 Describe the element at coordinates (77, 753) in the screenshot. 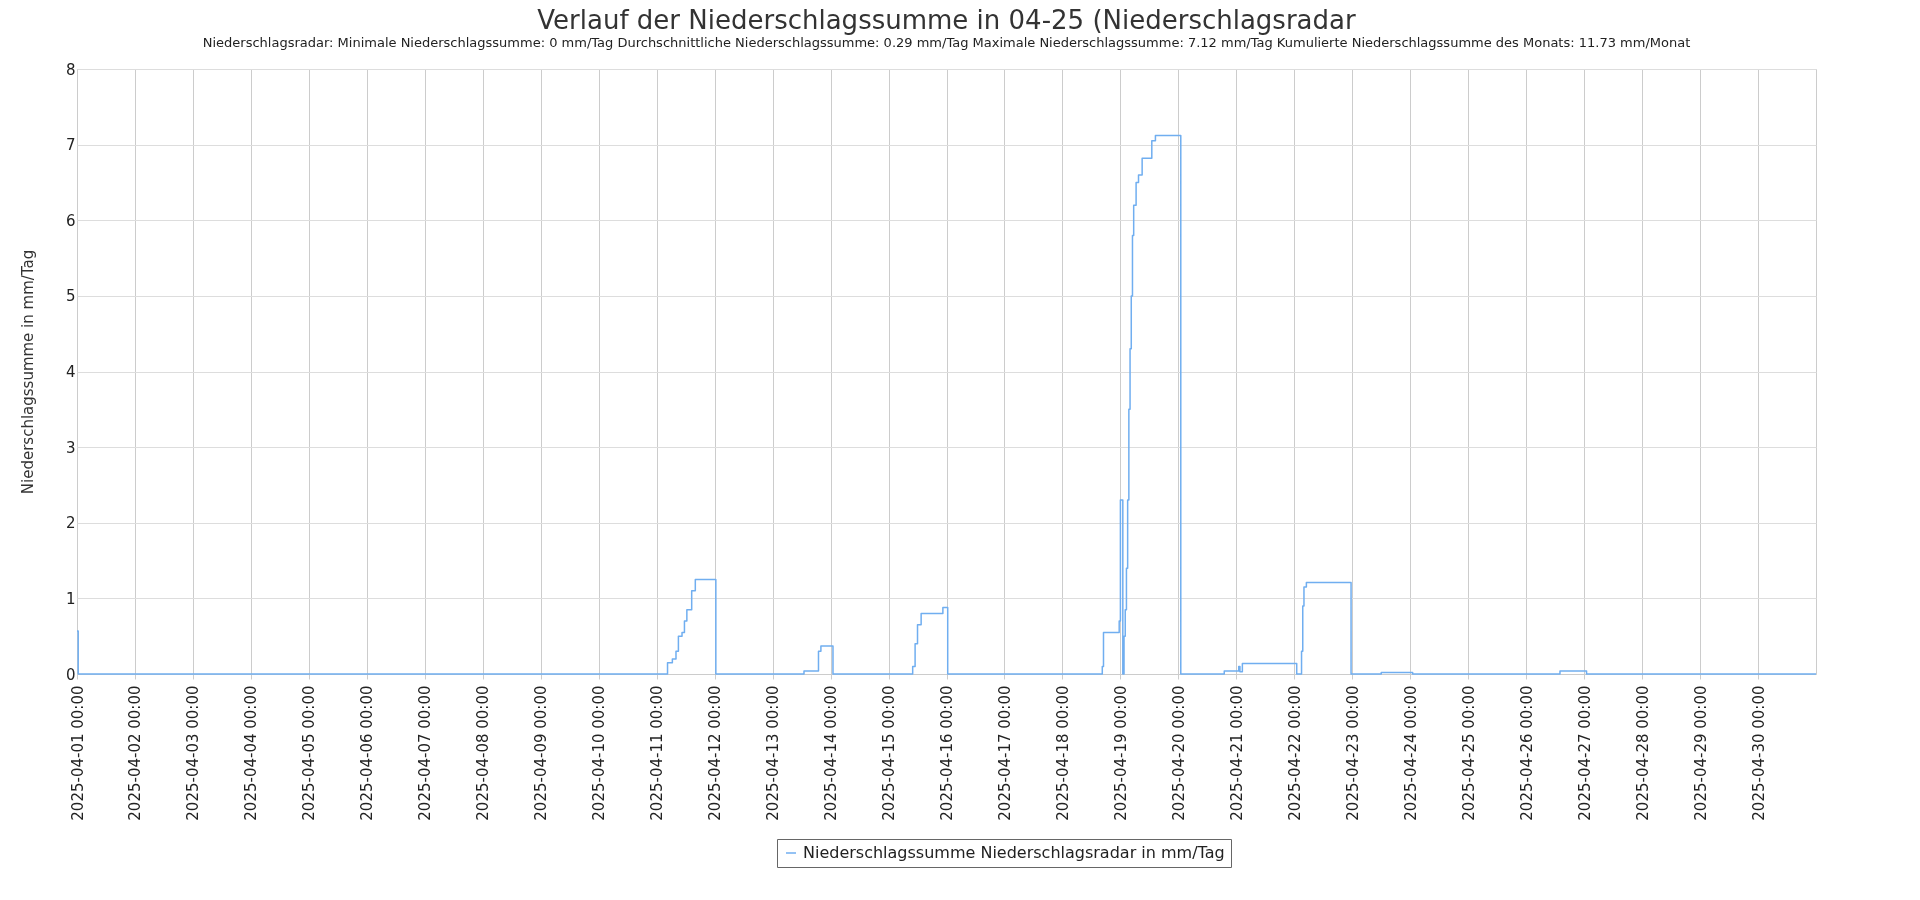

I see `x-tick-label: 2025-04-01 00:00` at that location.